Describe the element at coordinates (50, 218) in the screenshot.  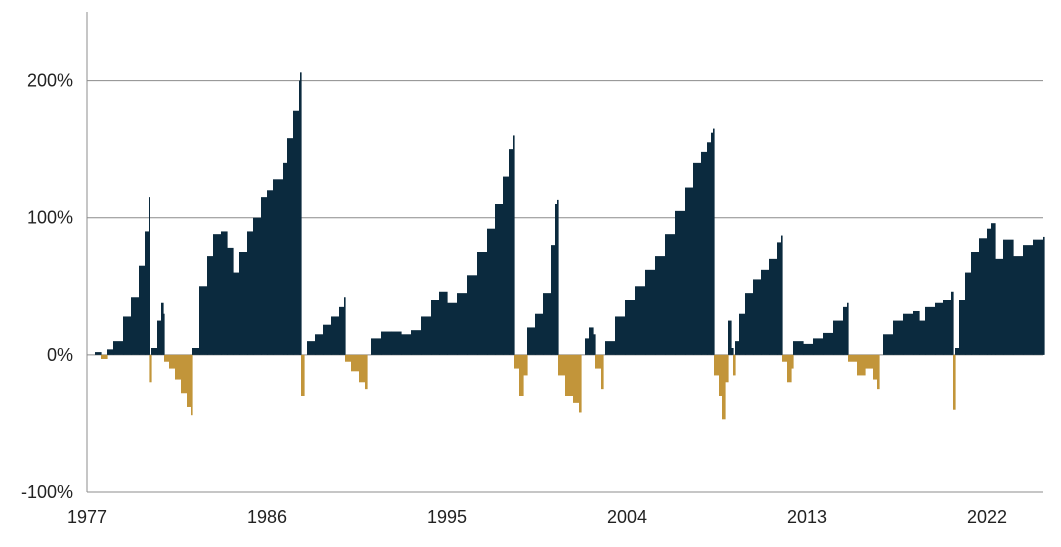
I see `y-tick-label: 100%` at that location.